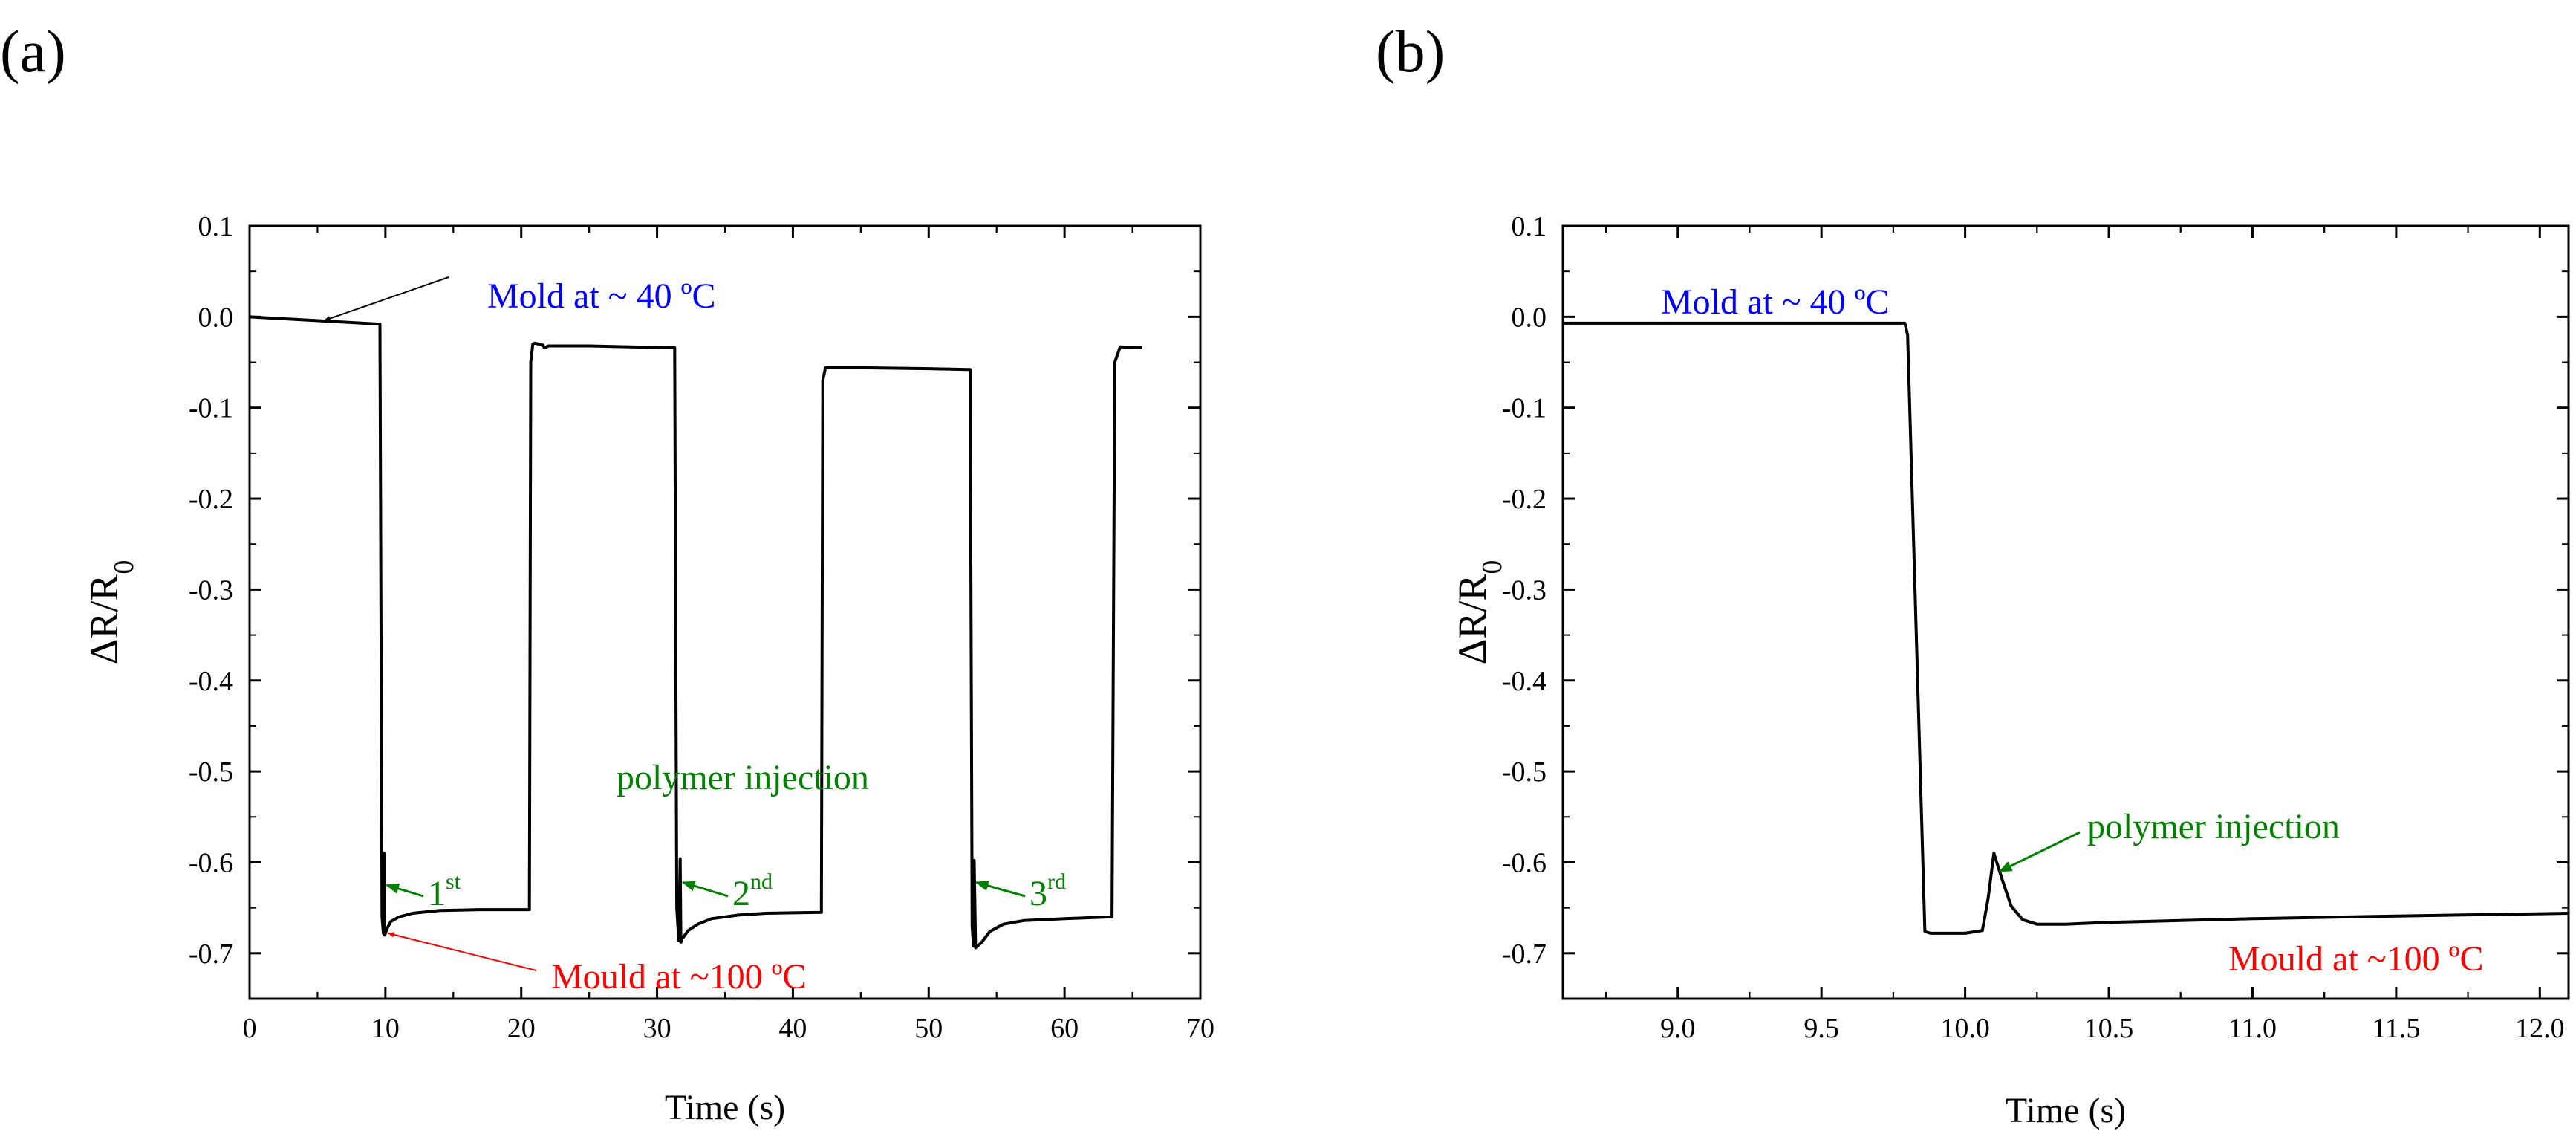  What do you see at coordinates (601, 296) in the screenshot?
I see `annotation-mold-40-a: Mold at ~ 40 ºC` at bounding box center [601, 296].